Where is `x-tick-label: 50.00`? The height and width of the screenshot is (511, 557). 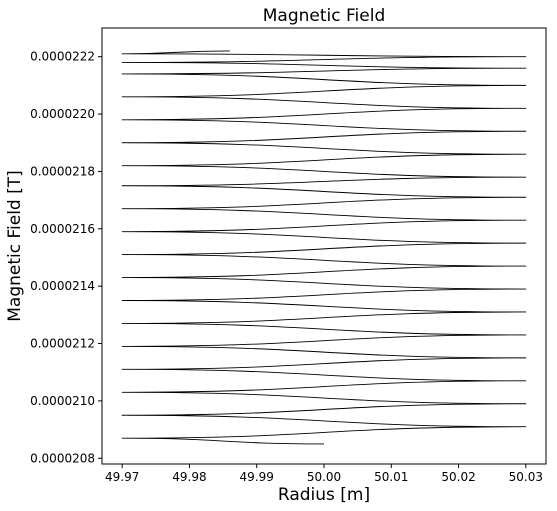
x-tick-label: 50.00 is located at coordinates (324, 477).